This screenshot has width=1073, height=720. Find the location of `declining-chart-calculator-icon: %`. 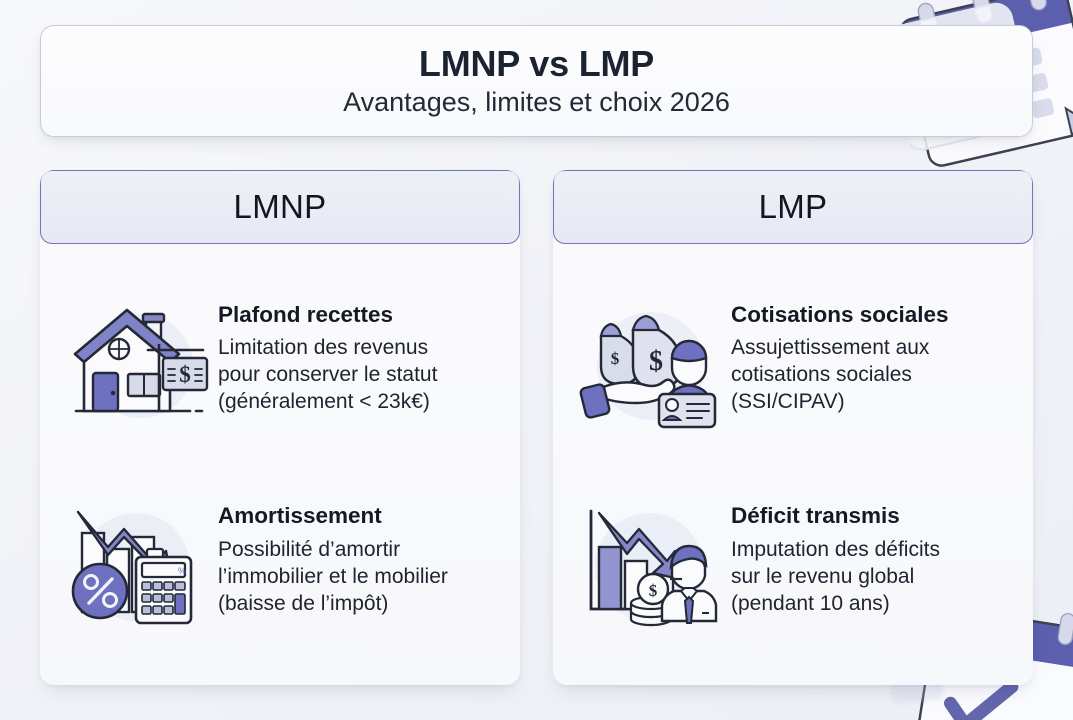

declining-chart-calculator-icon: % is located at coordinates (137, 562).